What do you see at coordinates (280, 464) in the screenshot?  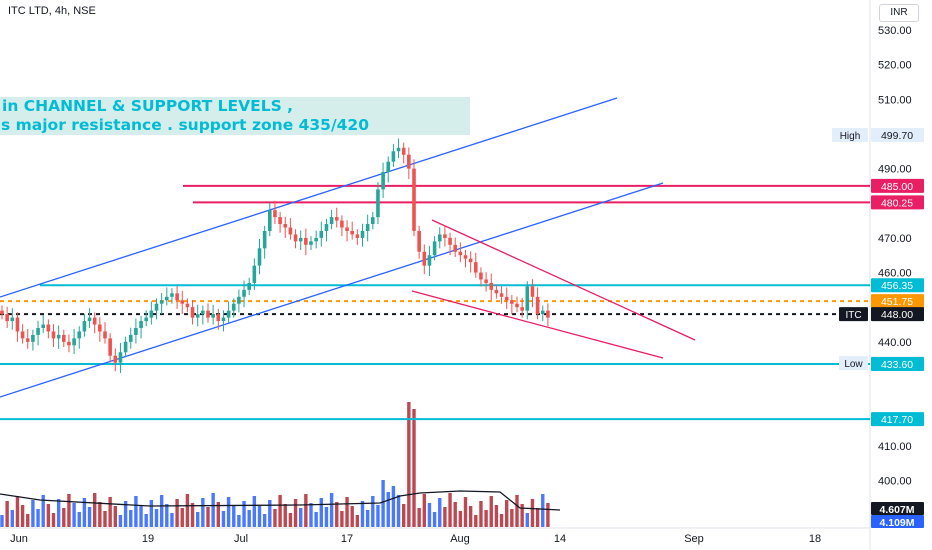 I see `volume-bars` at bounding box center [280, 464].